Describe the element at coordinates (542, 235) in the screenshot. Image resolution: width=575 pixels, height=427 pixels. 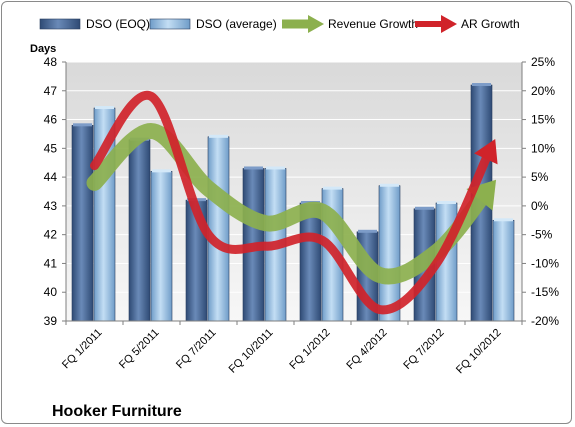
I see `right-tick-label: -5%` at that location.